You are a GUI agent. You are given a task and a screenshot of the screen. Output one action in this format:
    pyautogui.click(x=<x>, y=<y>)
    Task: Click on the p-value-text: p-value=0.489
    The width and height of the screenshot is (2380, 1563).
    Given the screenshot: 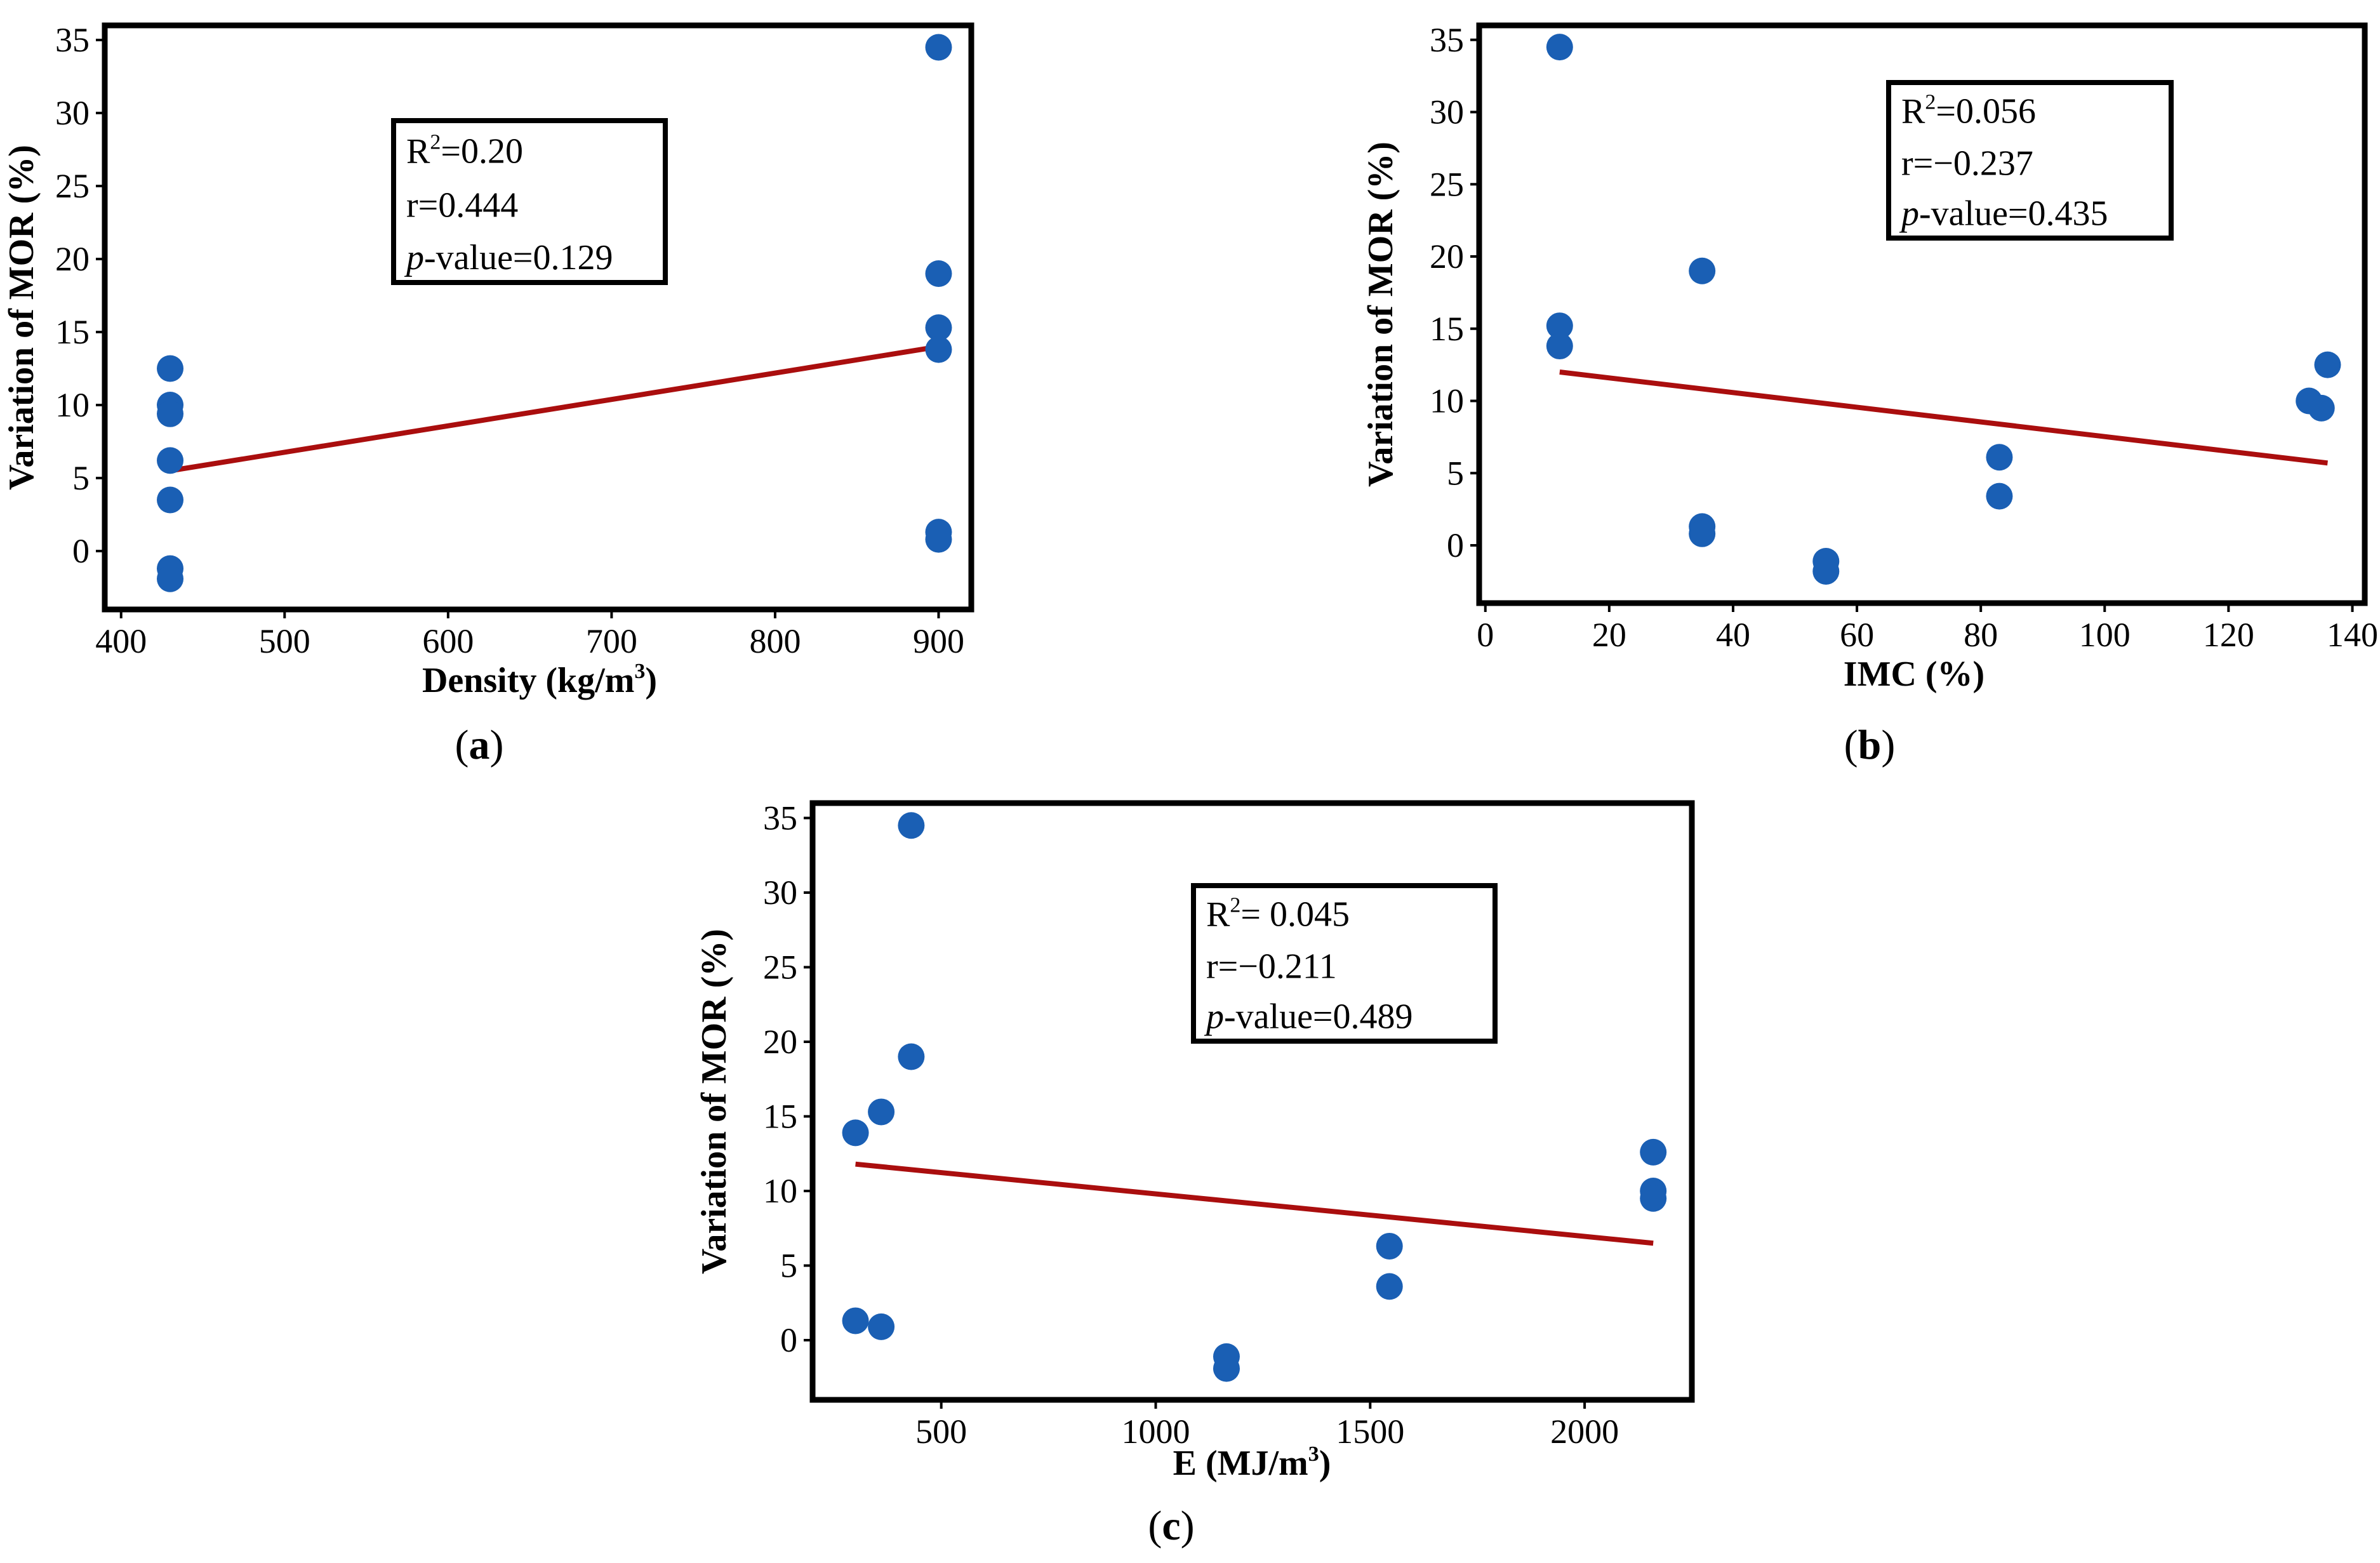 What is the action you would take?
    pyautogui.click(x=1308, y=1017)
    